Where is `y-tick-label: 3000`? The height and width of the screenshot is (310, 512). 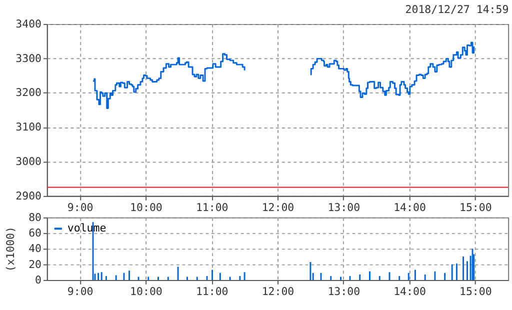 y-tick-label: 3000 is located at coordinates (29, 161).